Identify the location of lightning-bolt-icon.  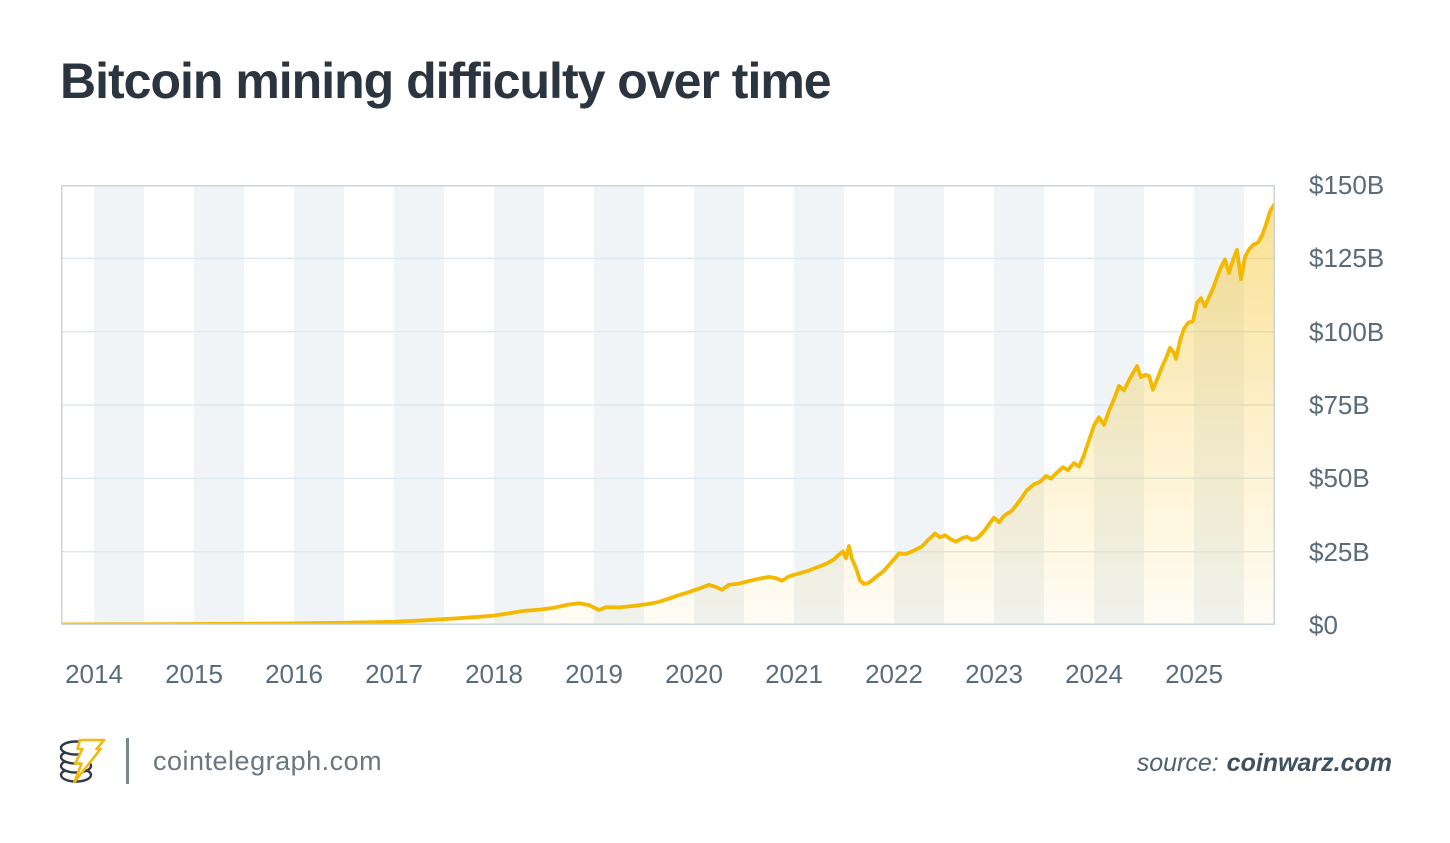
(89, 761).